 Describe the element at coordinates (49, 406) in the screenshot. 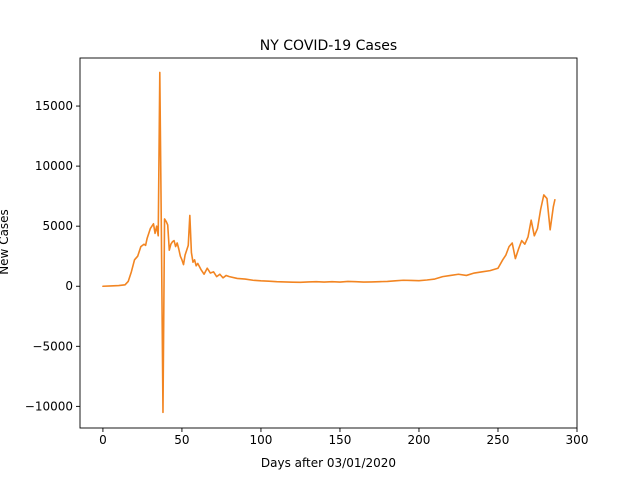

I see `y-tick-label--10000: −10000` at that location.